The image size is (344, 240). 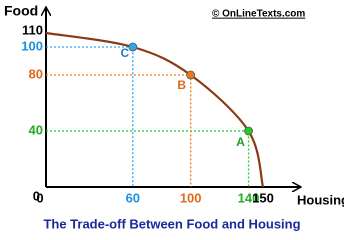 What do you see at coordinates (36, 129) in the screenshot?
I see `y-tick-label: 40` at bounding box center [36, 129].